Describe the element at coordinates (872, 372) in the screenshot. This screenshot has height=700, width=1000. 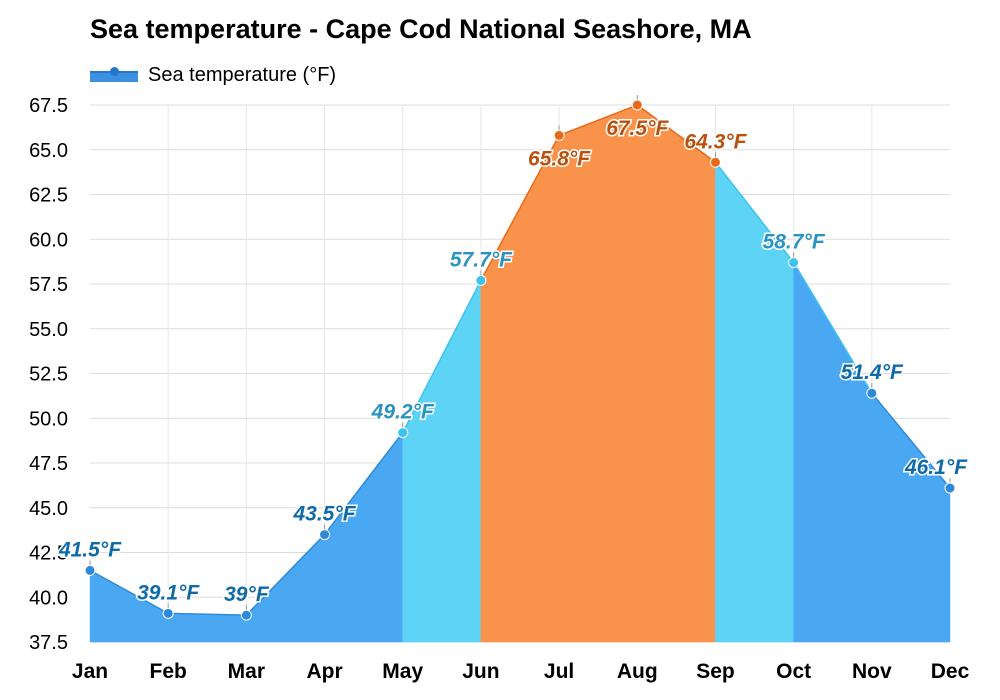
I see `data-label-nov: 51.4°F` at that location.